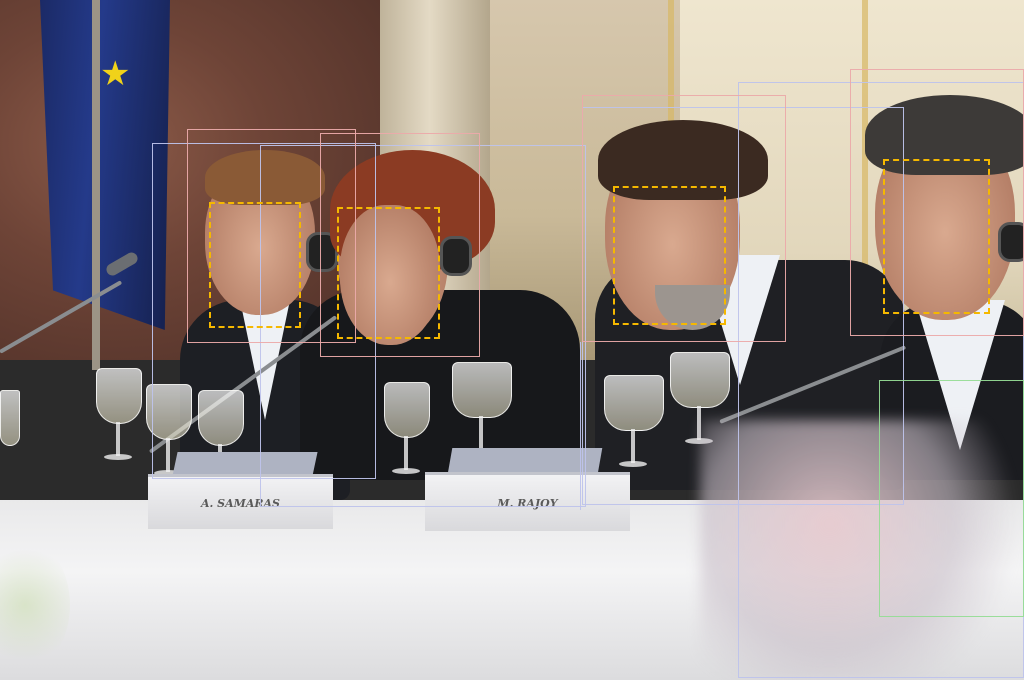  What do you see at coordinates (390, 275) in the screenshot?
I see `face` at bounding box center [390, 275].